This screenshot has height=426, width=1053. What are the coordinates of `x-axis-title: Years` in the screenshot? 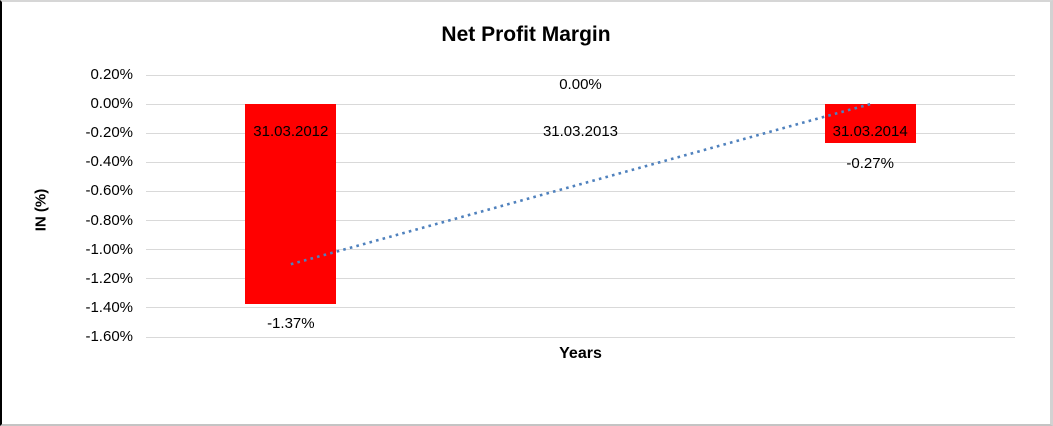 It's located at (580, 353).